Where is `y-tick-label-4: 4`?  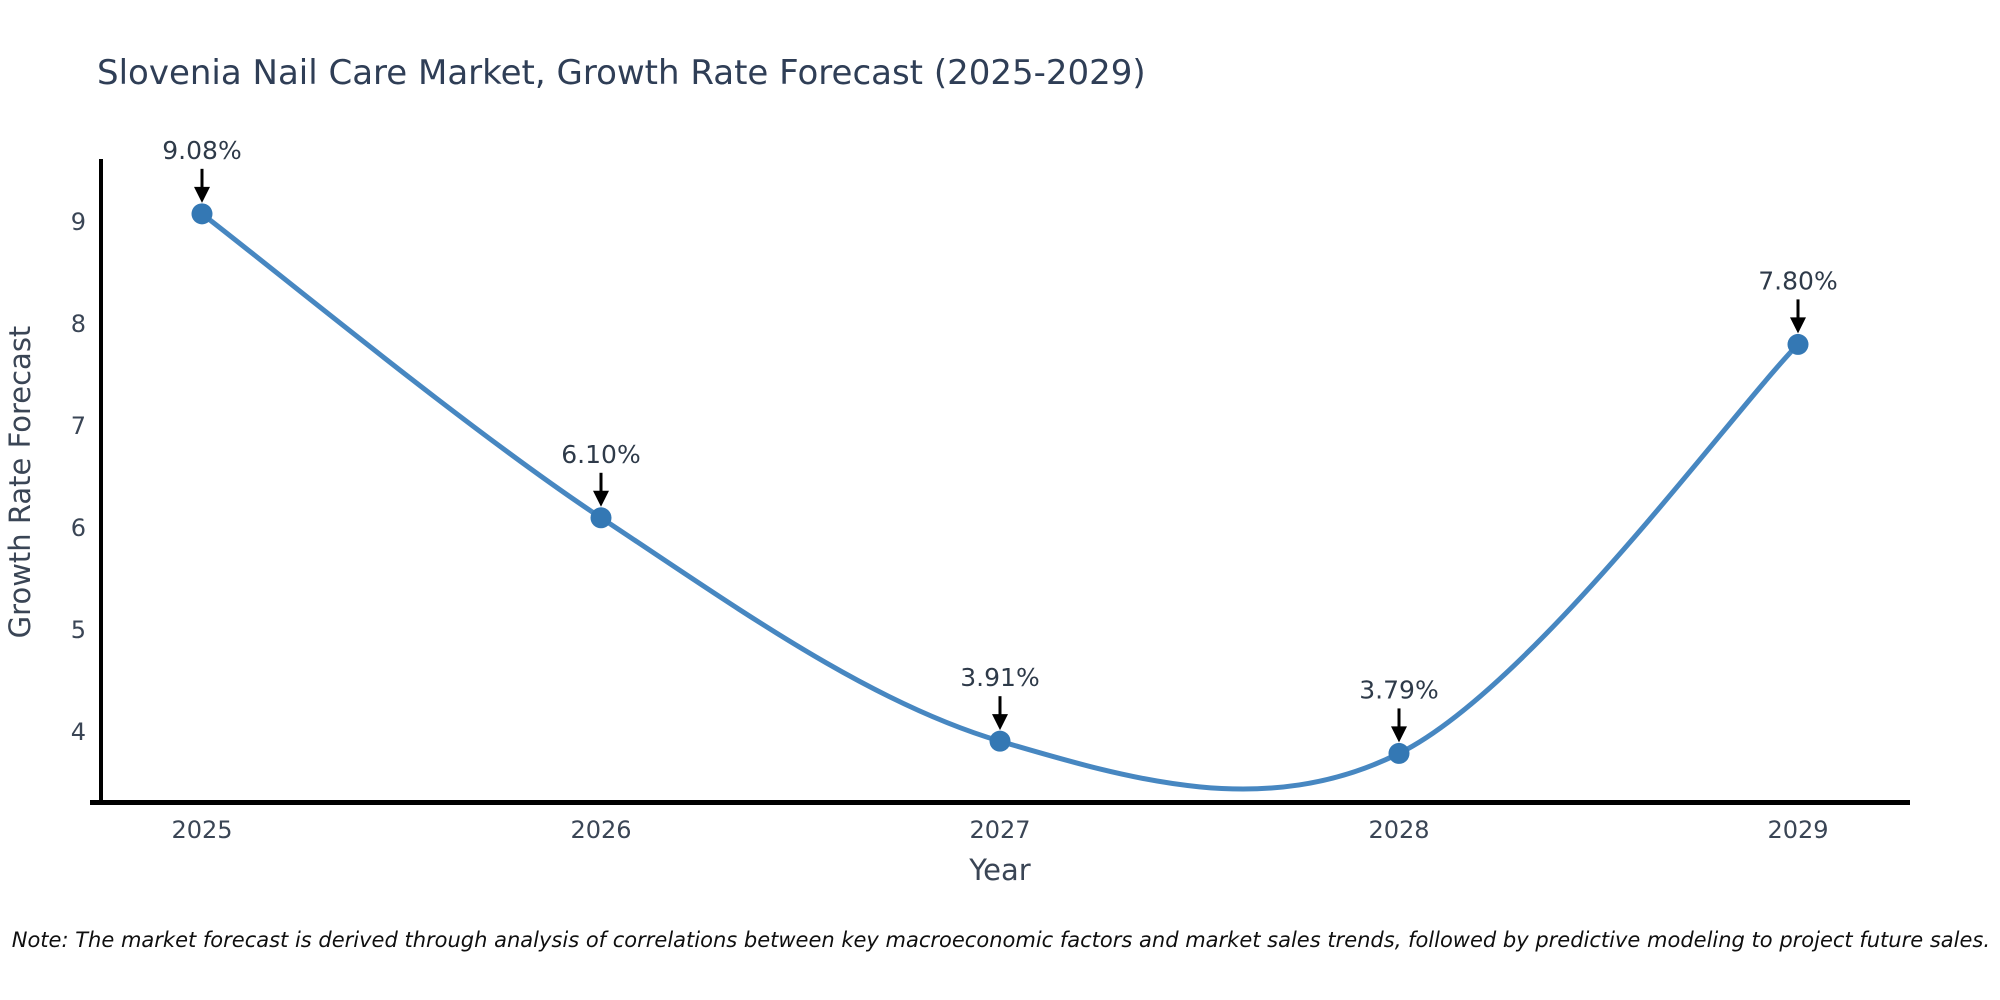 y-tick-label-4: 4 is located at coordinates (78, 732).